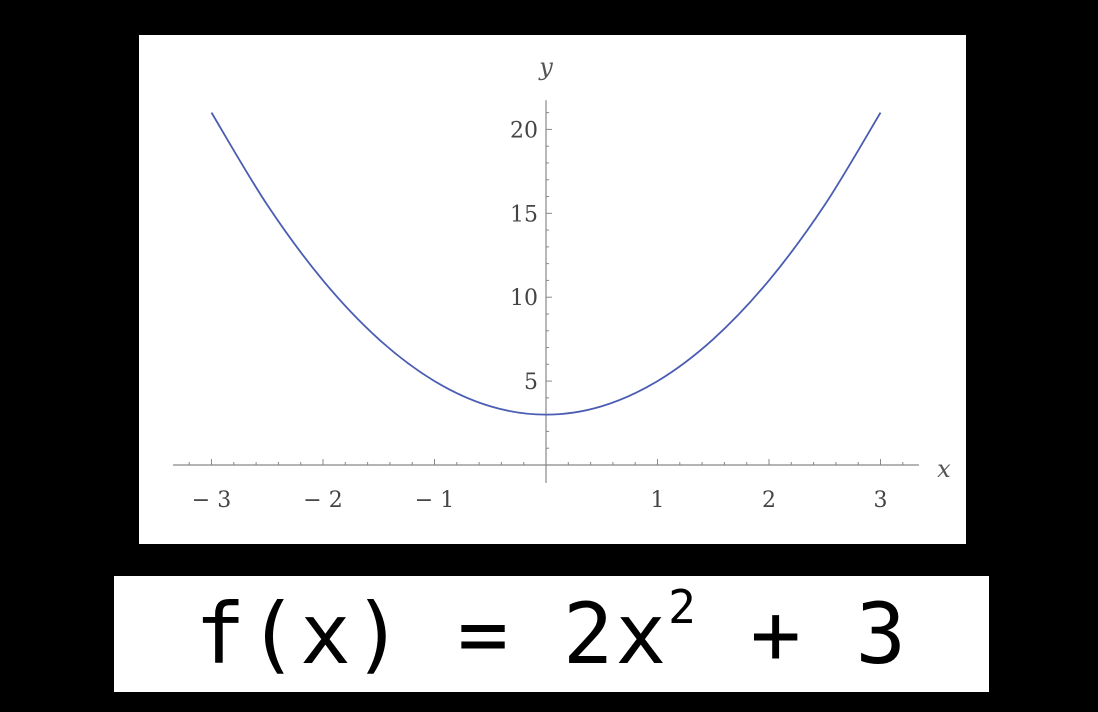  What do you see at coordinates (881, 500) in the screenshot?
I see `x-tick-label: 3` at bounding box center [881, 500].